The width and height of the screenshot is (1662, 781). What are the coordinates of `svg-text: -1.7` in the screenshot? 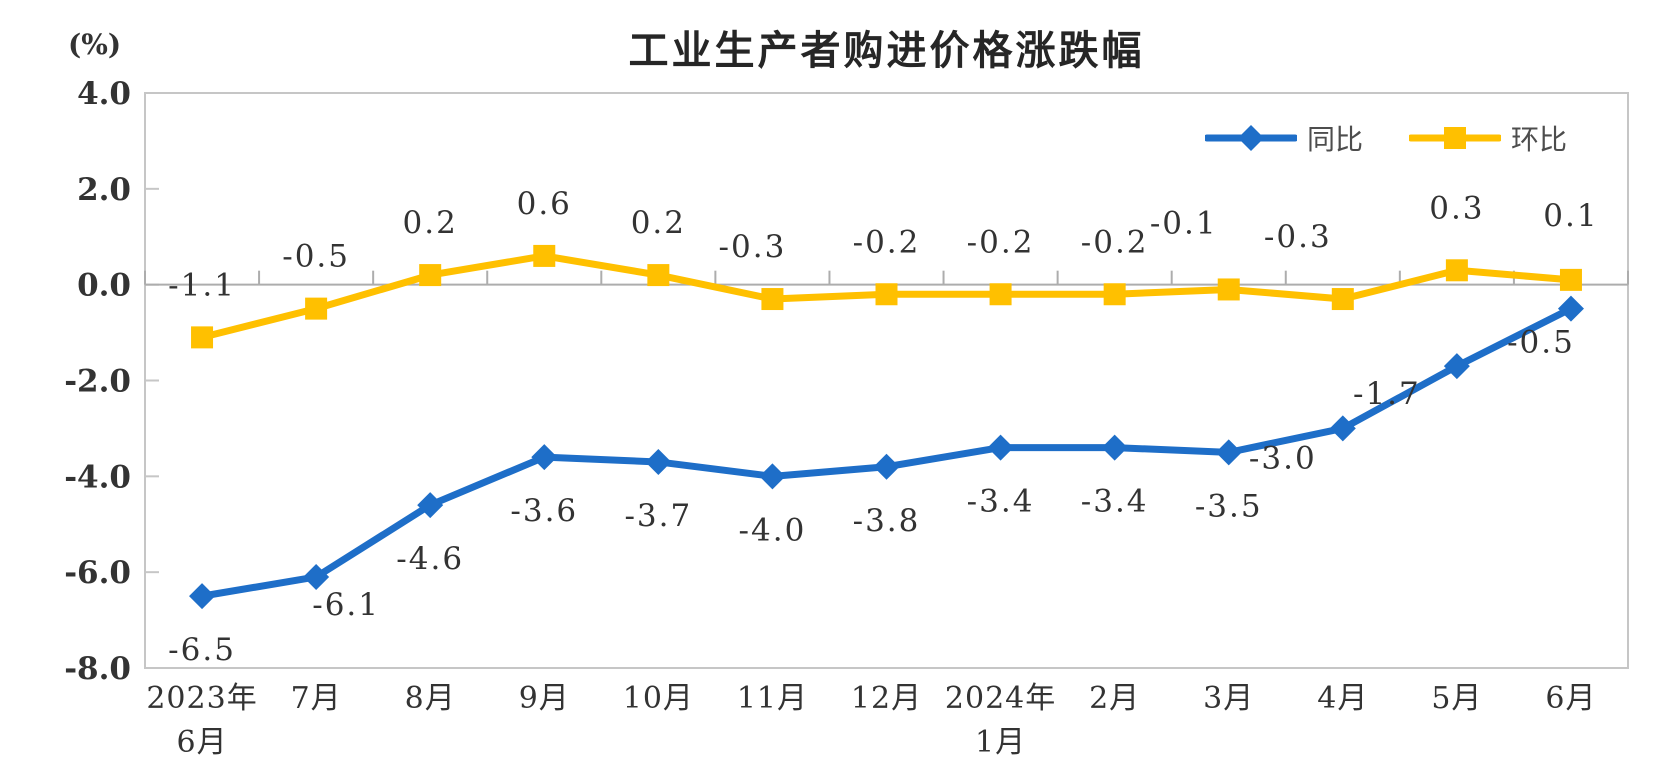 It's located at (1387, 394).